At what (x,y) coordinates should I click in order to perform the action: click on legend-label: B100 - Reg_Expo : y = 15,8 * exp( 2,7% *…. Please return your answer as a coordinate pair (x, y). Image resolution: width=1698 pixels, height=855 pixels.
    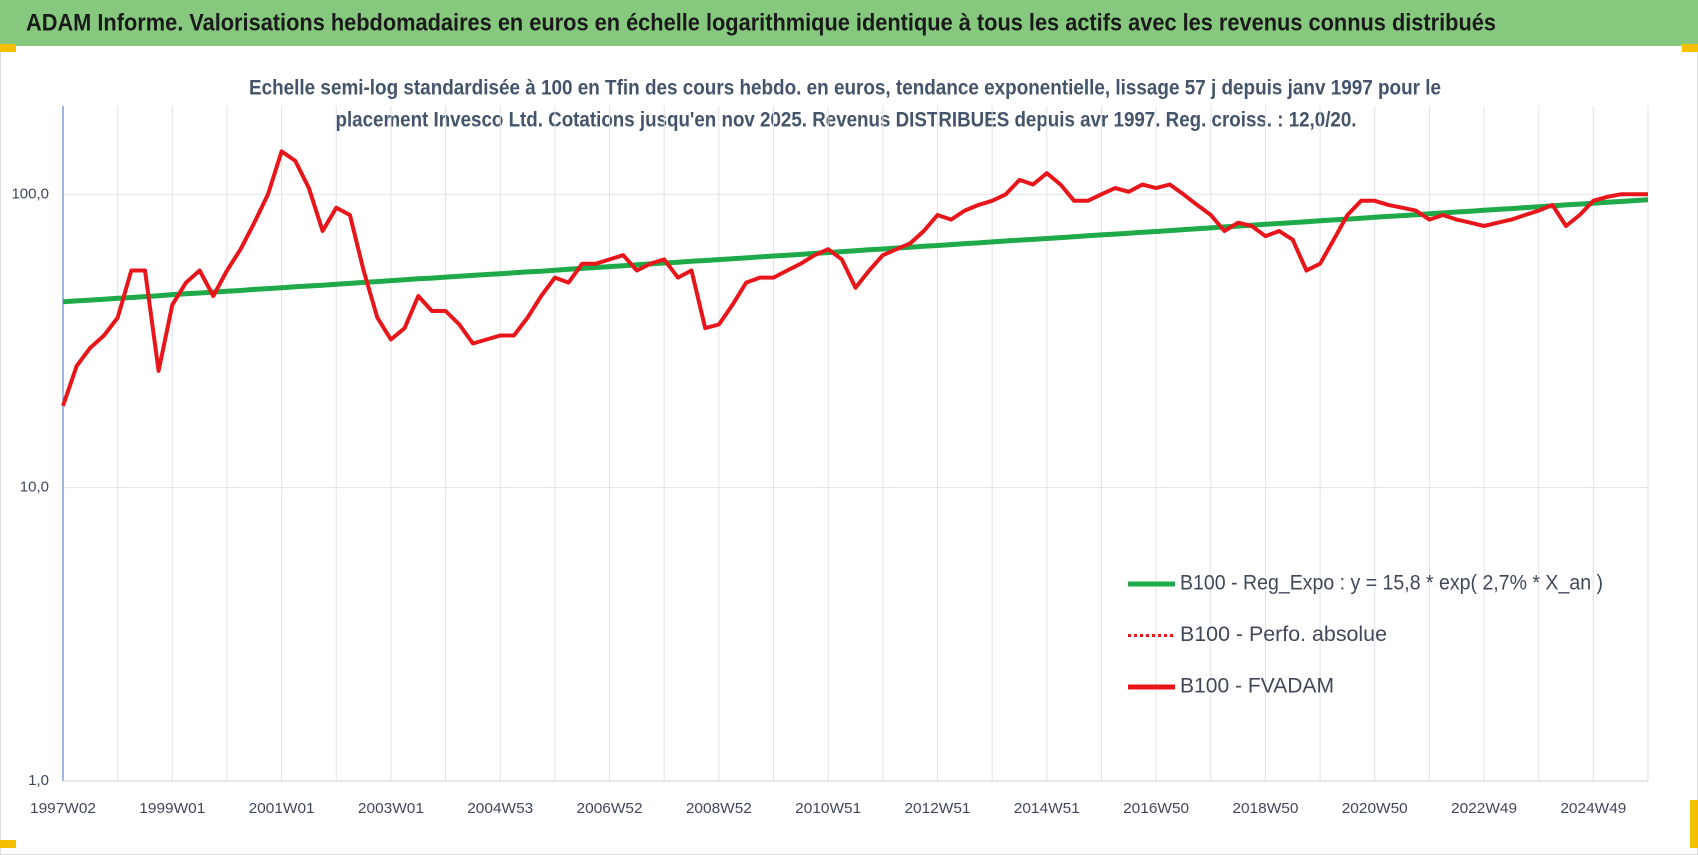
    Looking at the image, I should click on (1391, 583).